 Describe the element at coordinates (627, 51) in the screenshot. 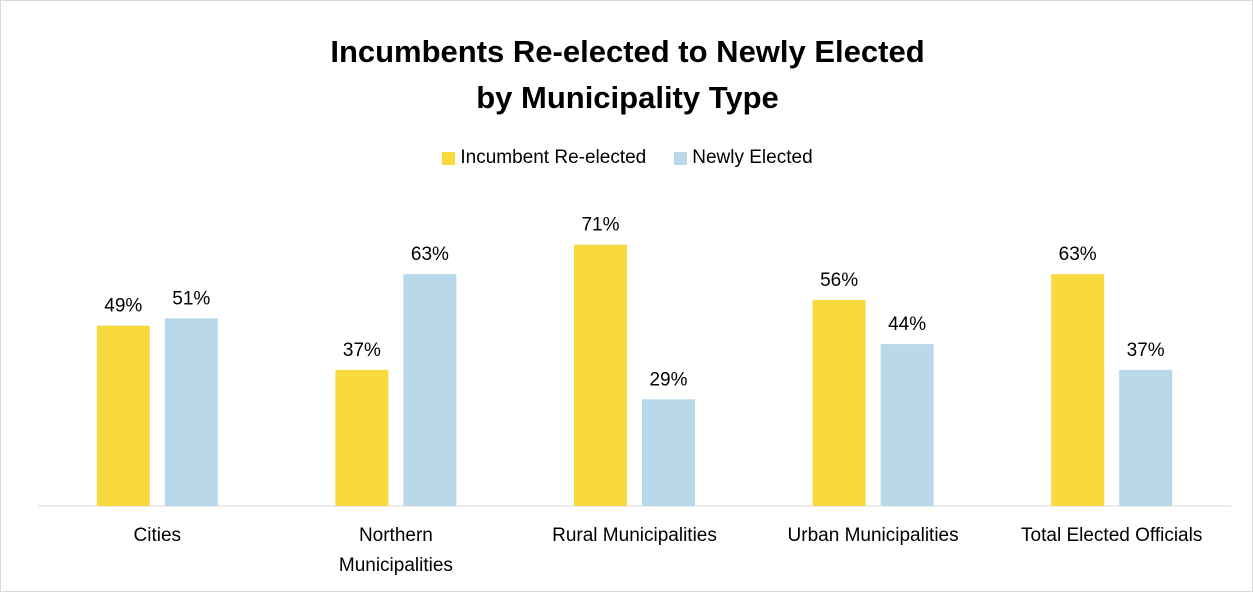

I see `chart-title-line-1: Incumbents Re-elected to Newly Elected` at that location.